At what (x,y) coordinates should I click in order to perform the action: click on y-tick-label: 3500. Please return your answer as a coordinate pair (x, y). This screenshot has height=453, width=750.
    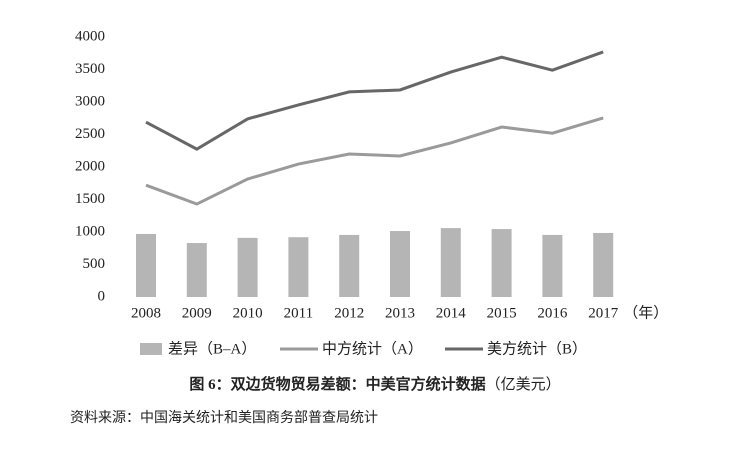
    Looking at the image, I should click on (90, 69).